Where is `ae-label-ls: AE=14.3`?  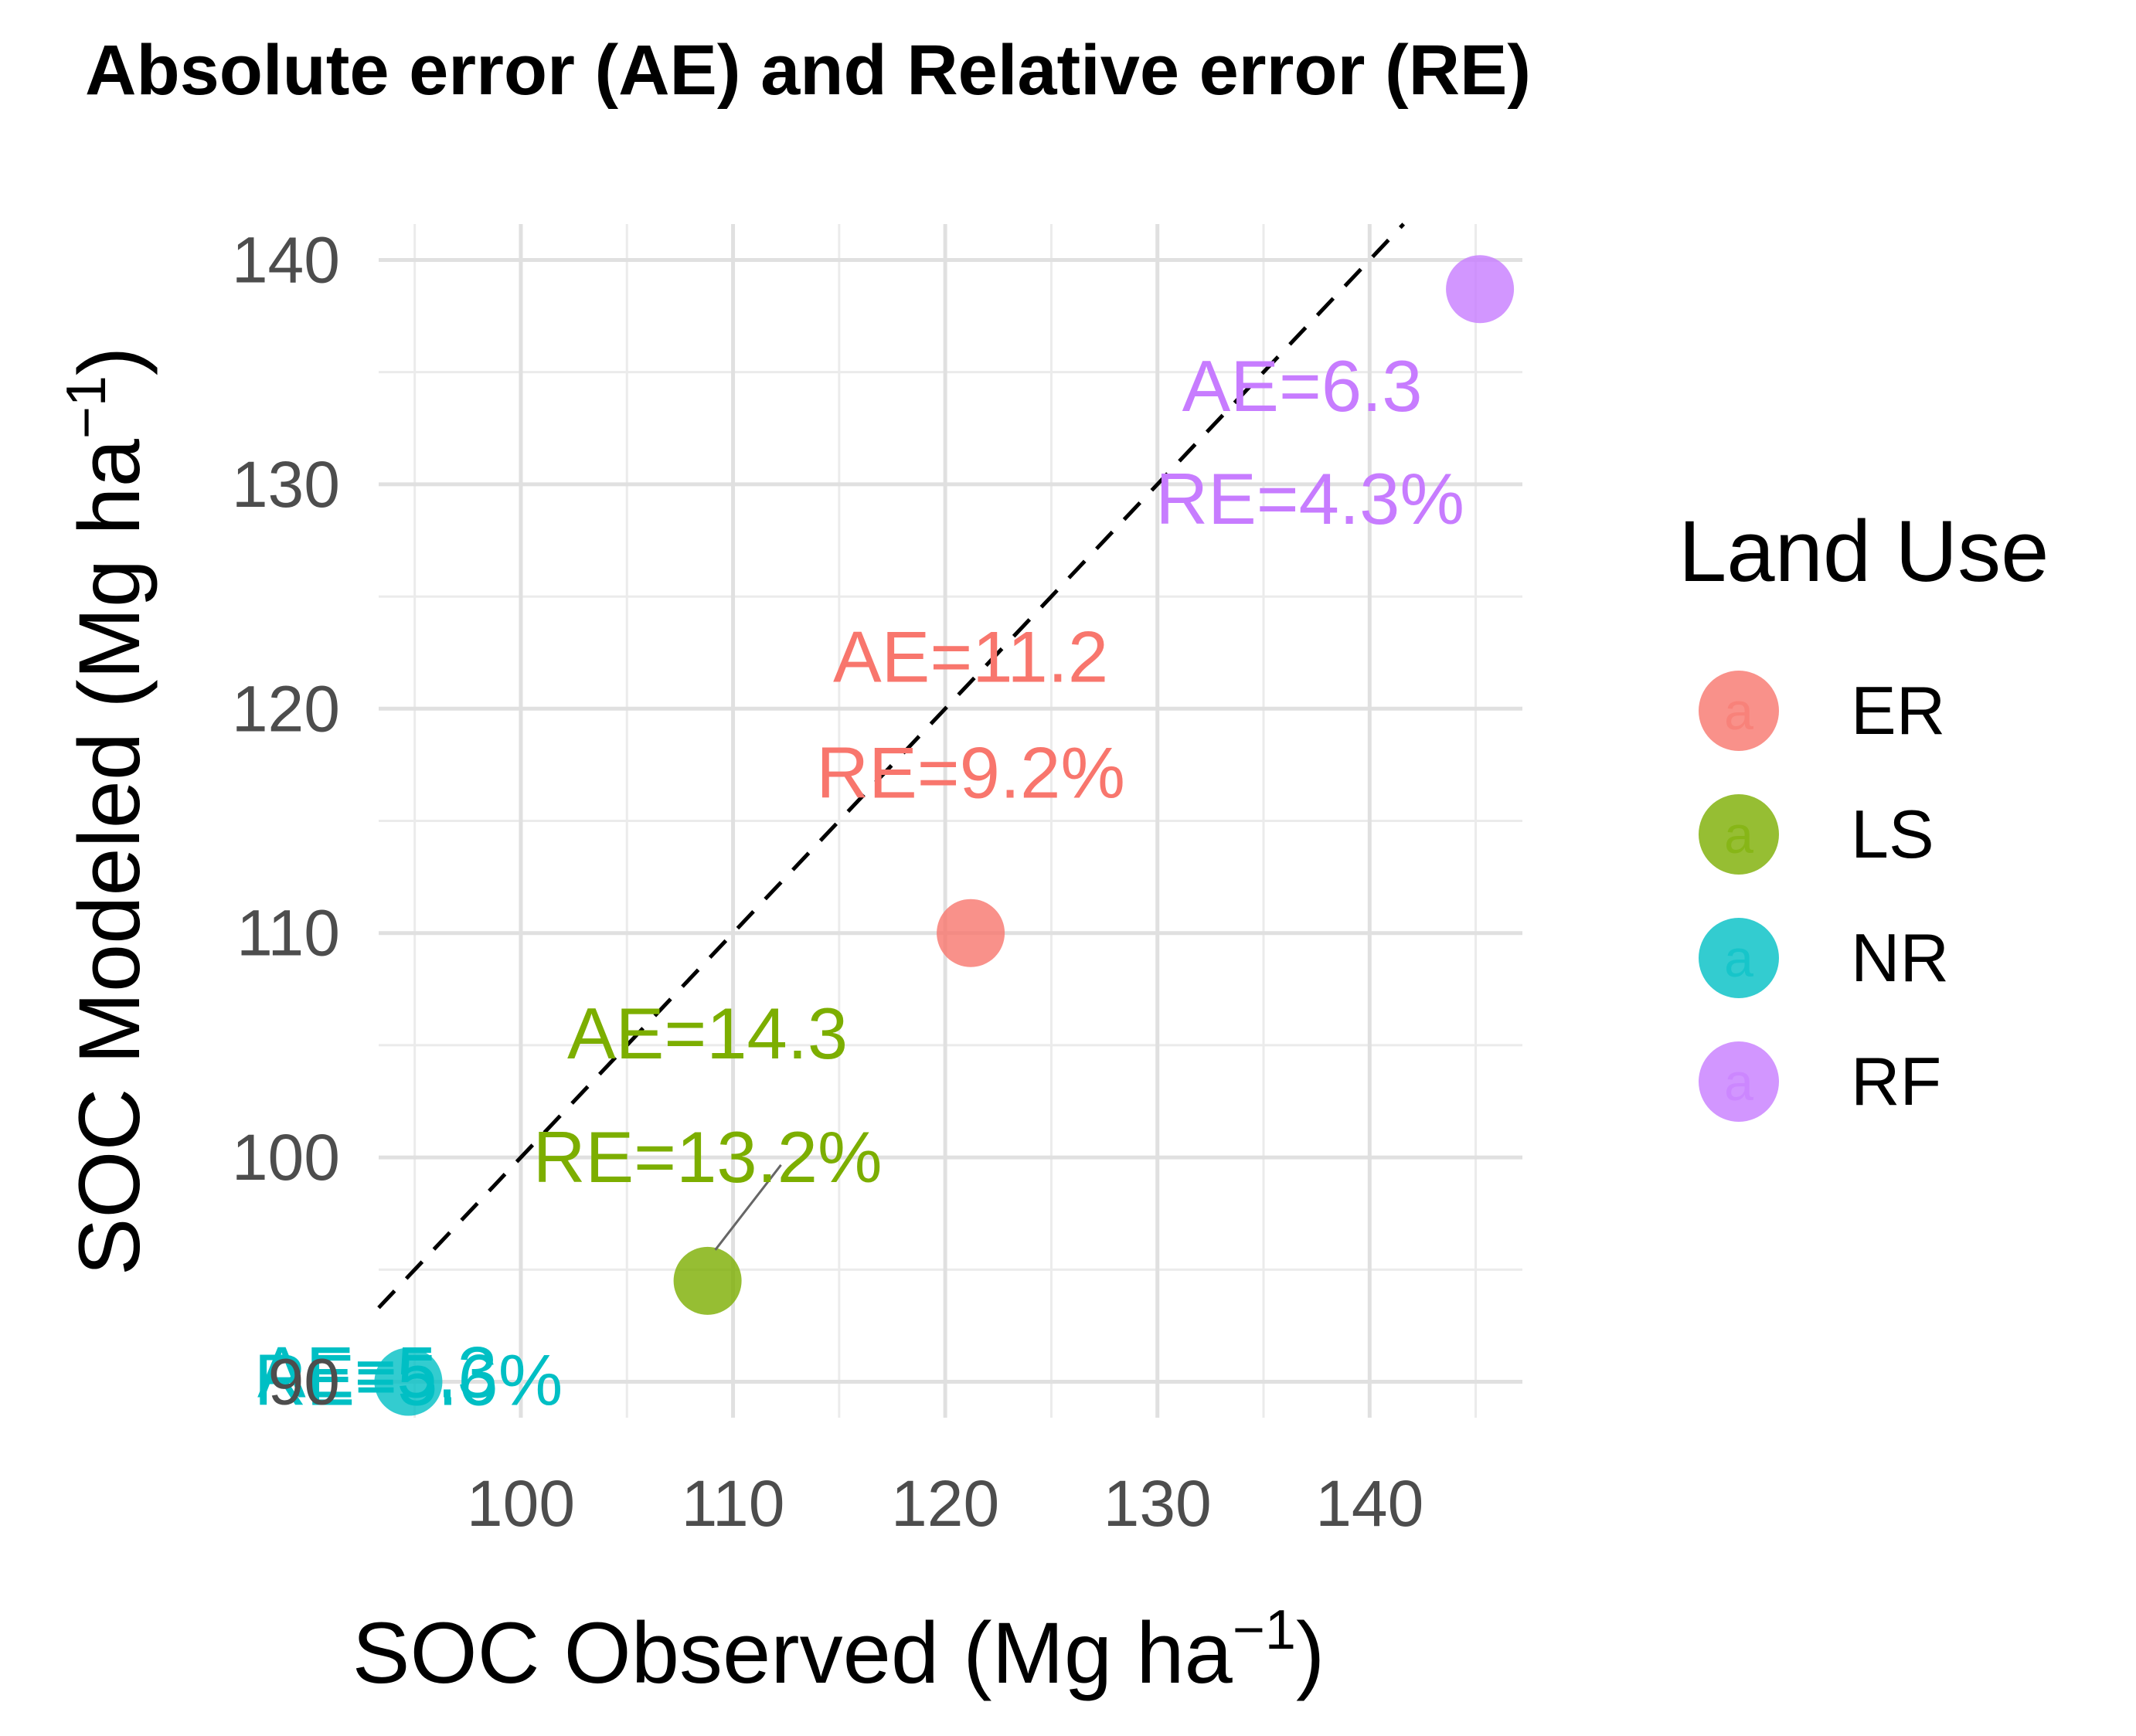
ae-label-ls: AE=14.3 is located at coordinates (707, 1033).